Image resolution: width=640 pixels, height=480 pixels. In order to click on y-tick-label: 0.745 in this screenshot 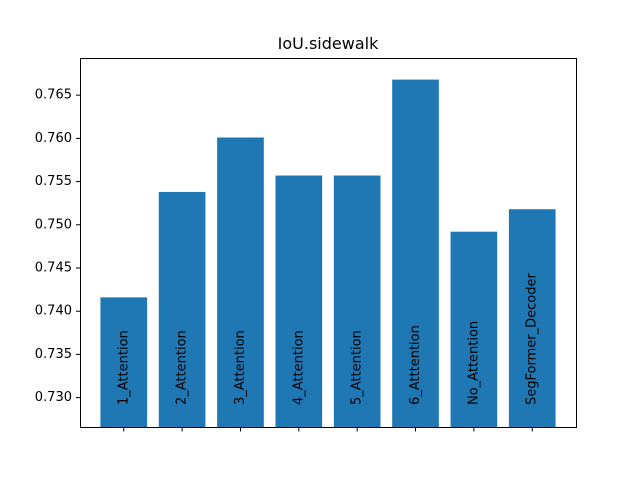, I will do `click(53, 267)`.